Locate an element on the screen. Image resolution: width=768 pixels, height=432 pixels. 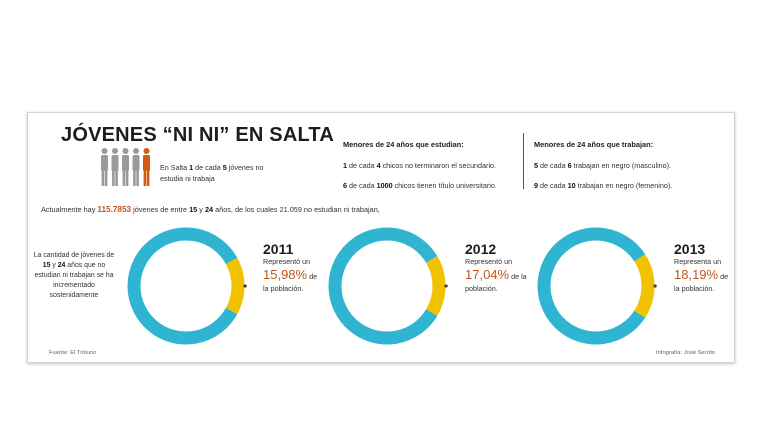
stat-num: 1 is located at coordinates (345, 165).